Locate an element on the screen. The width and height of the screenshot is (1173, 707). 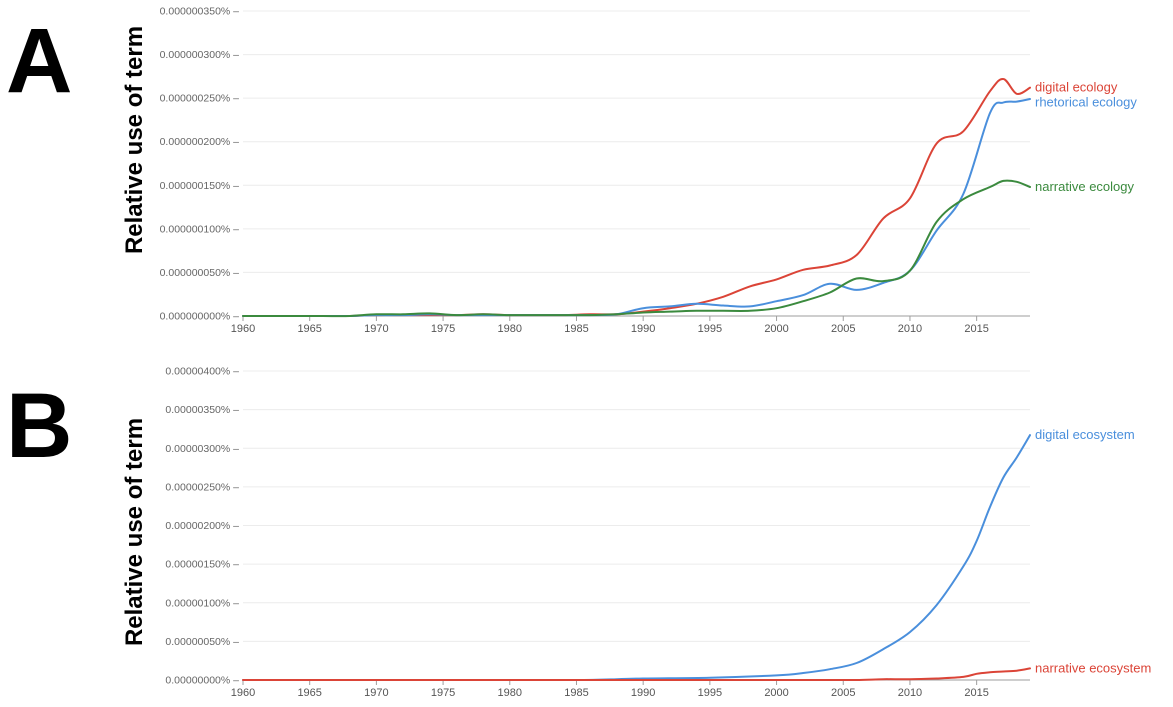
y-tick-label: 0.000000050% – is located at coordinates (200, 273).